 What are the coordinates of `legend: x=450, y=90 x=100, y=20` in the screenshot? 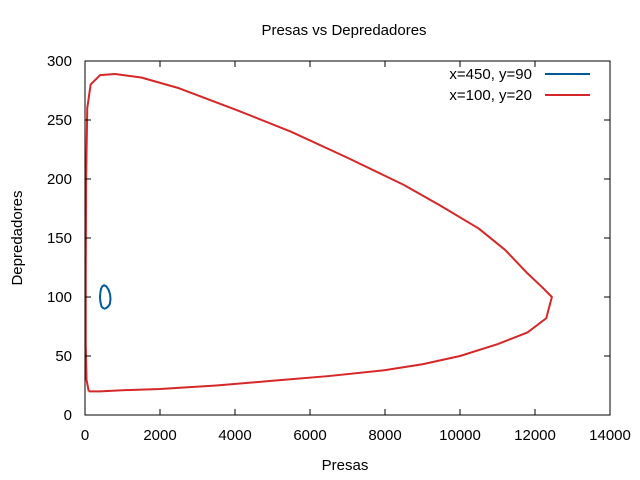 It's located at (519, 85).